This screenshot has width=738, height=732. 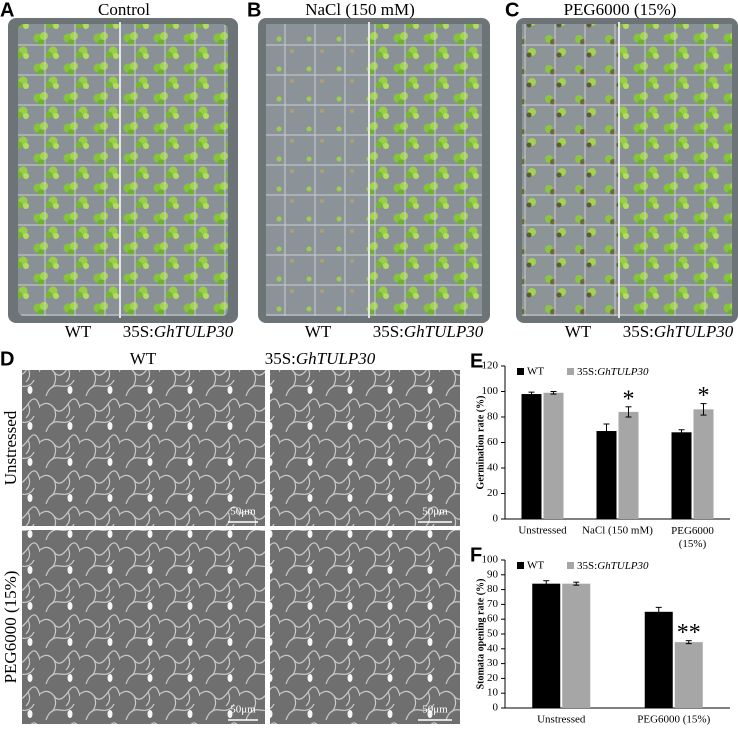 What do you see at coordinates (493, 663) in the screenshot?
I see `y-tick-label: 30` at bounding box center [493, 663].